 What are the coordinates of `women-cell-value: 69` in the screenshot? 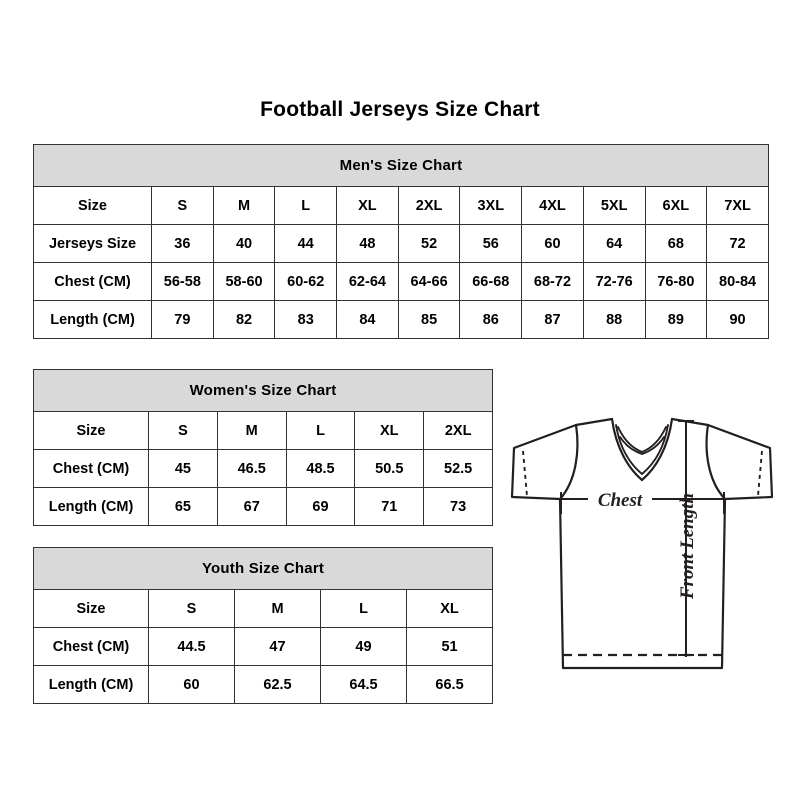 It's located at (320, 506).